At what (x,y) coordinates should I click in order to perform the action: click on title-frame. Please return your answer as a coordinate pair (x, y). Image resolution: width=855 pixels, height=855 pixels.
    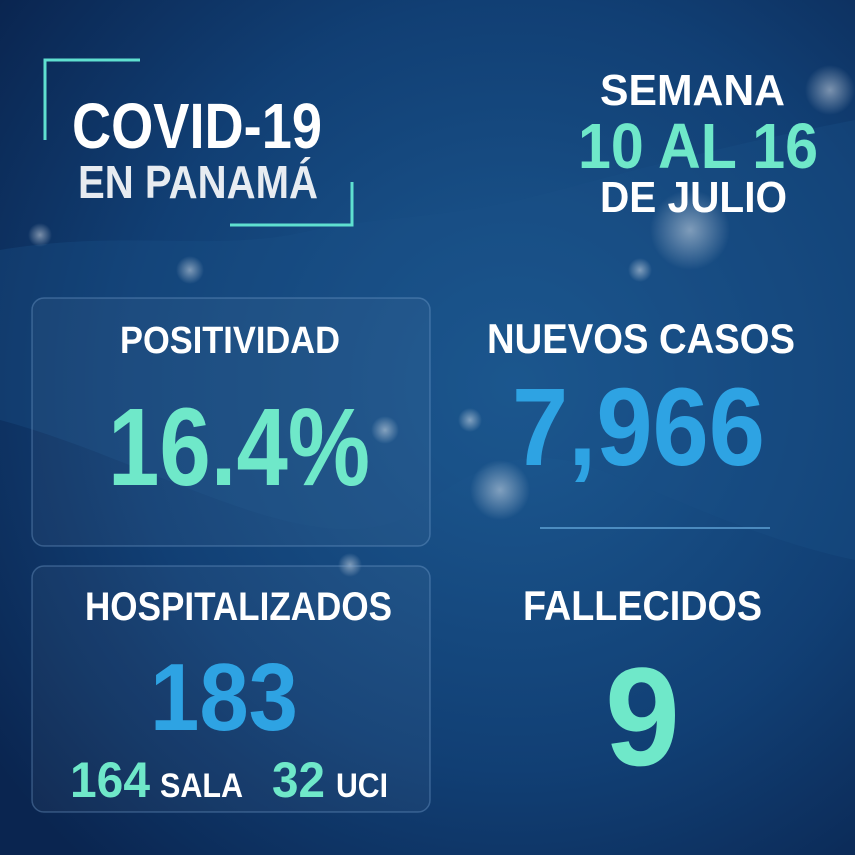
    Looking at the image, I should click on (198, 142).